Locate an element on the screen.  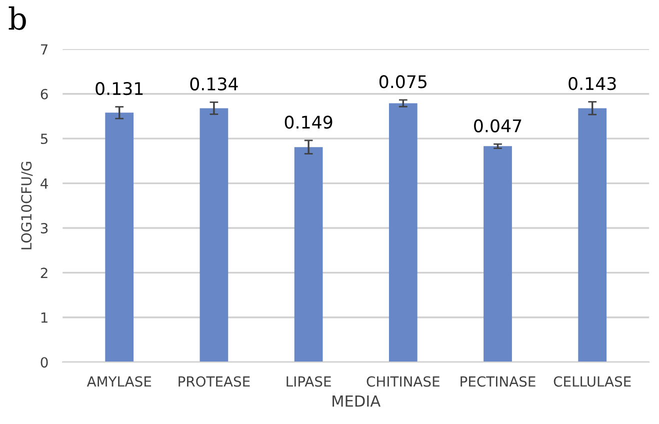
annotation: 0.134 is located at coordinates (214, 84).